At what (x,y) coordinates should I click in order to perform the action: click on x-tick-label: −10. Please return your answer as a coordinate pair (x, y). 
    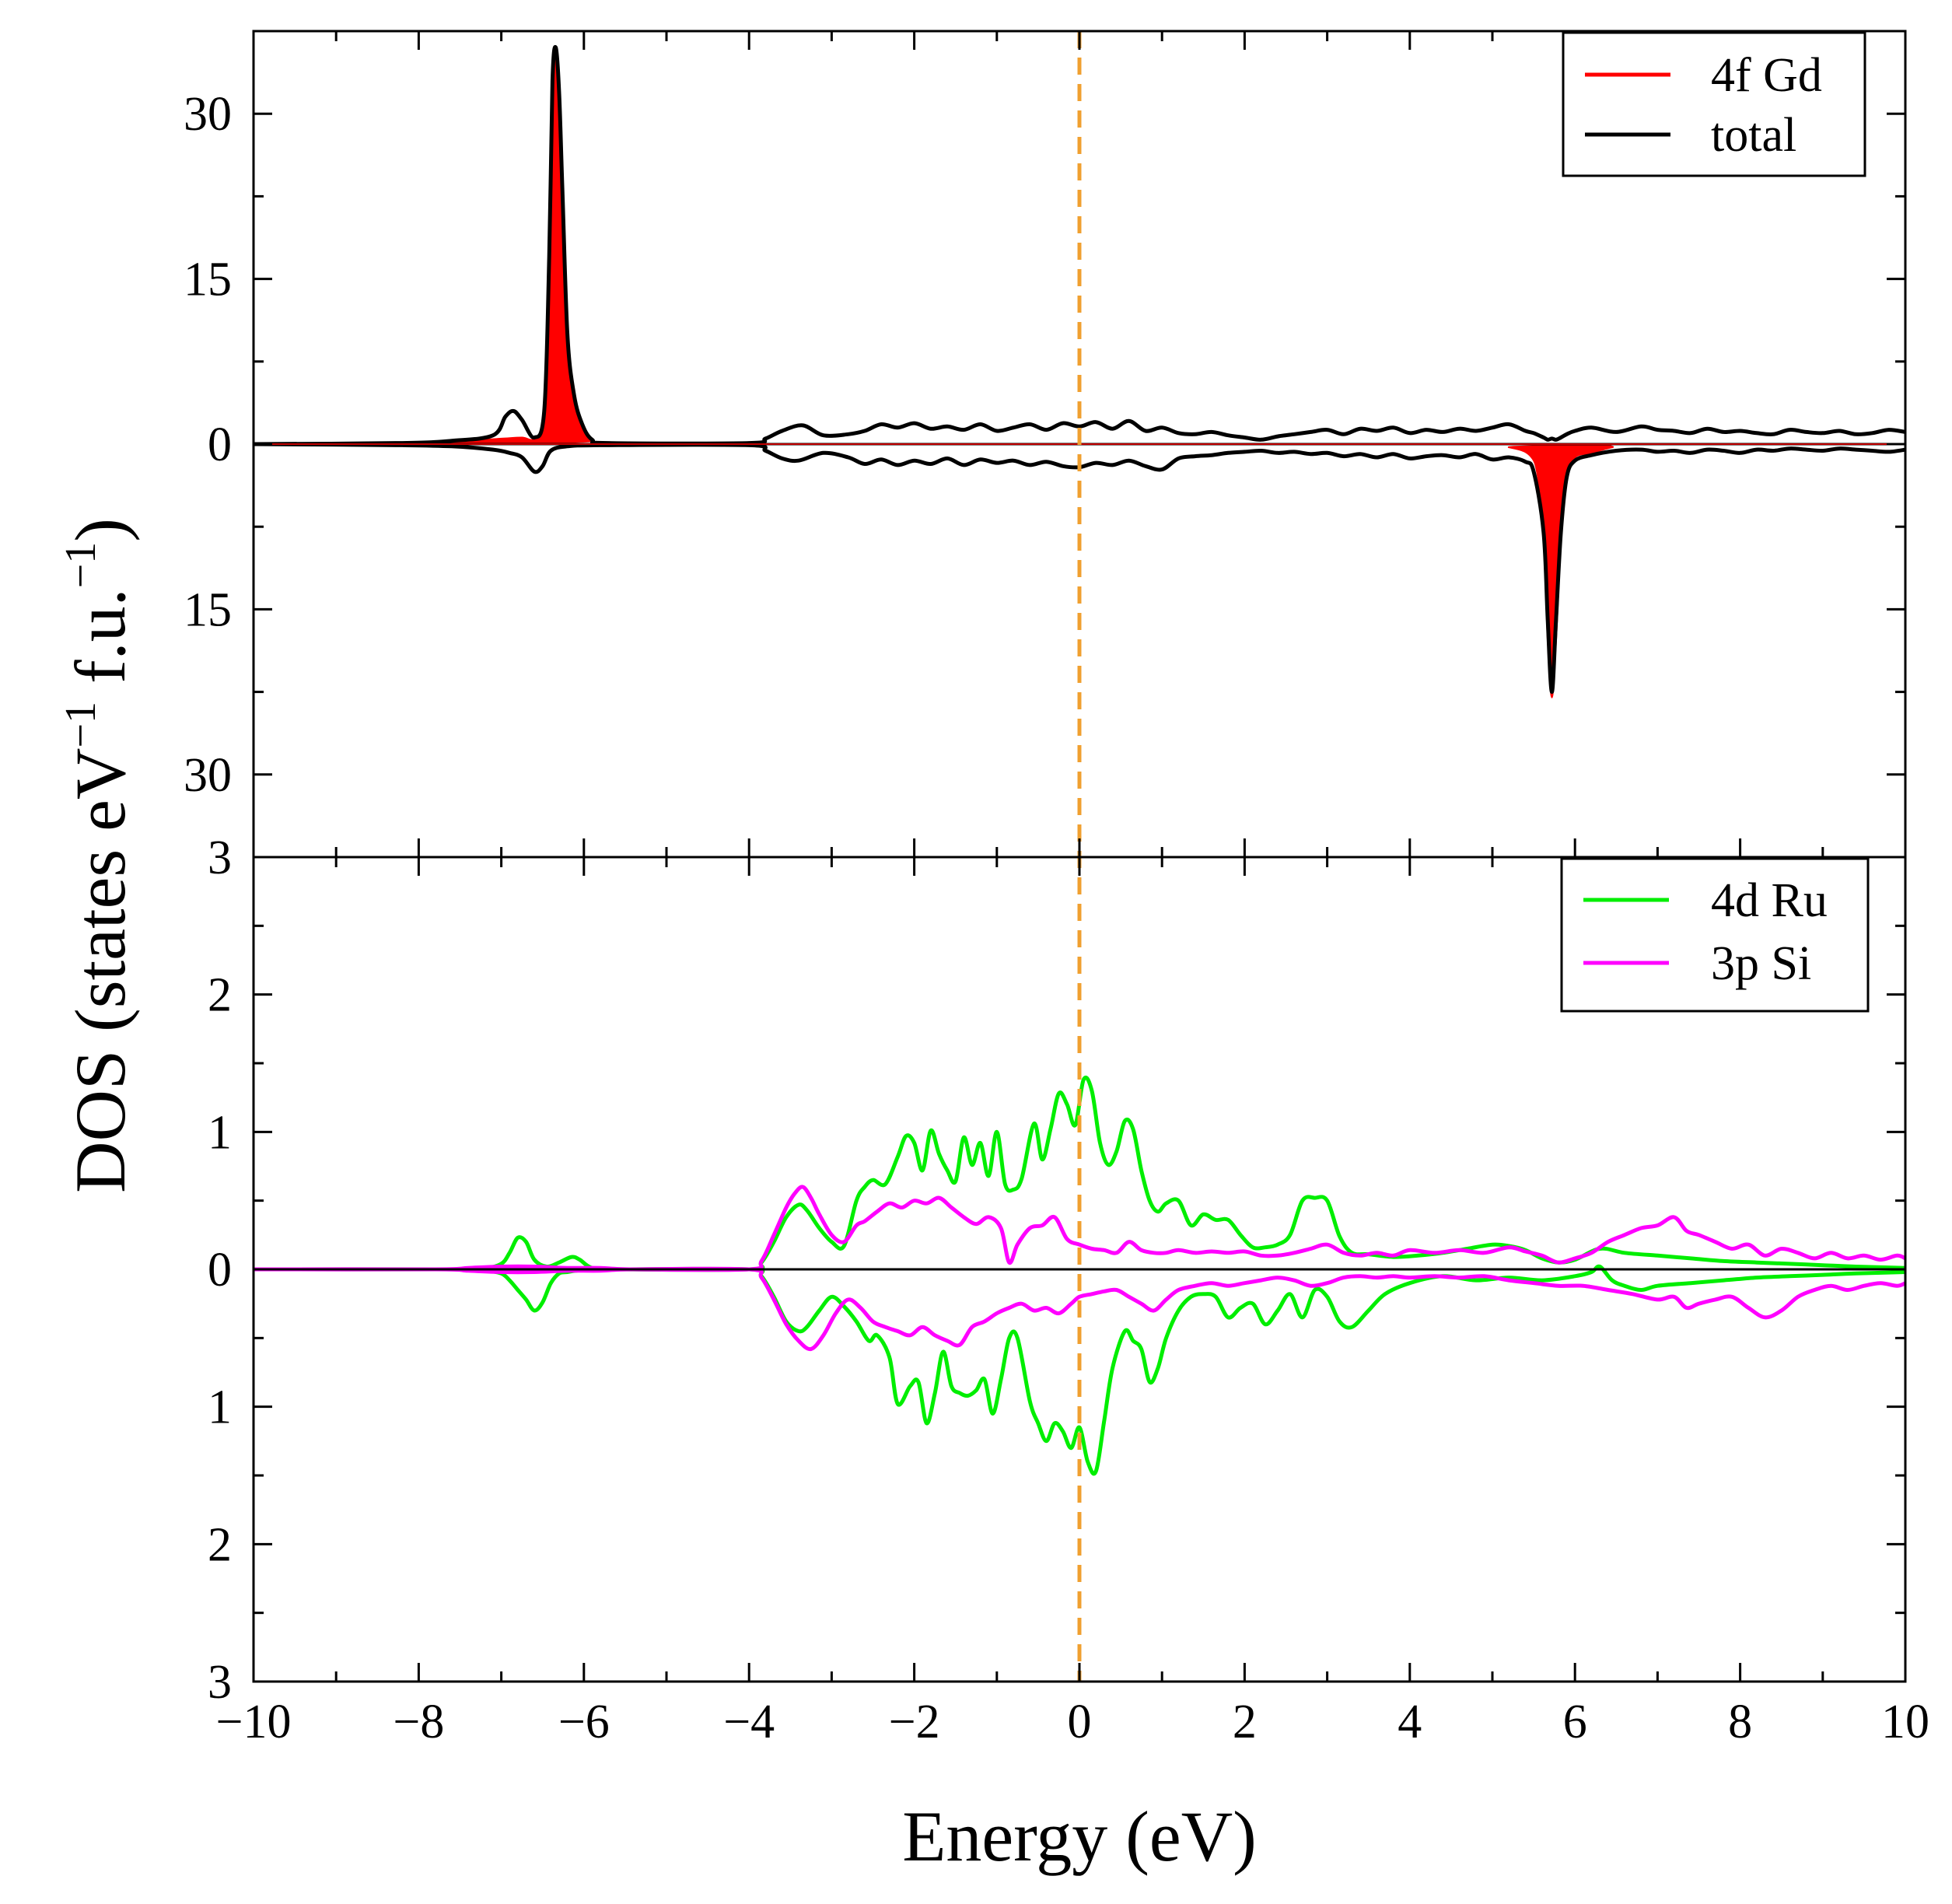
    Looking at the image, I should click on (254, 1722).